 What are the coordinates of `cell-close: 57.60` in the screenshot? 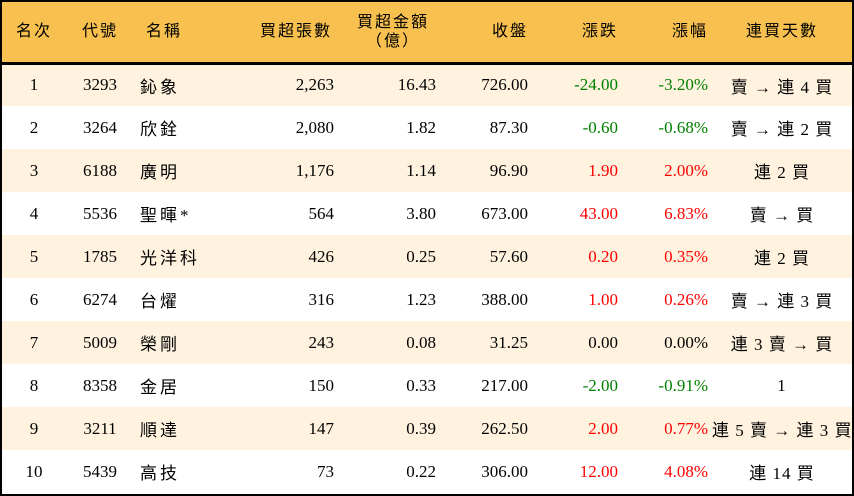 It's located at (508, 256).